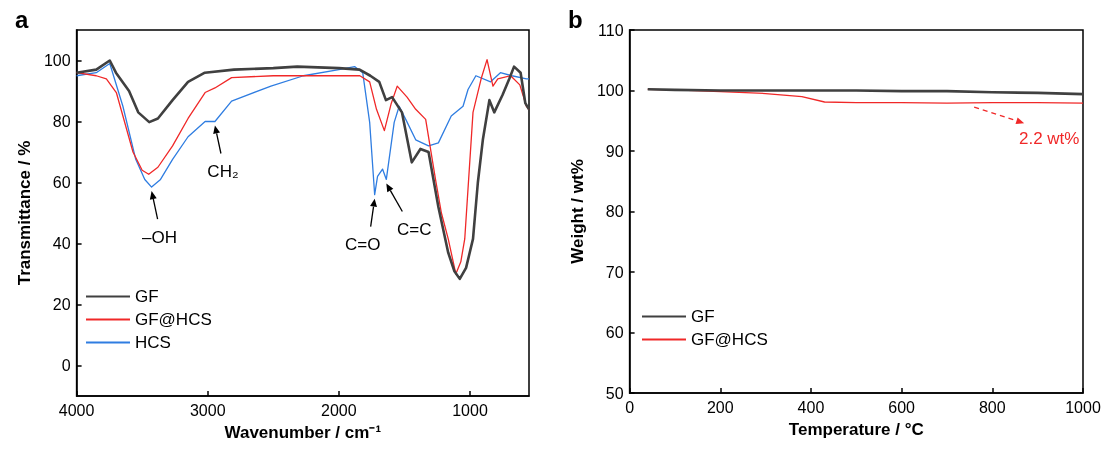 This screenshot has width=1106, height=450. Describe the element at coordinates (160, 237) in the screenshot. I see `annotation: –OH` at that location.